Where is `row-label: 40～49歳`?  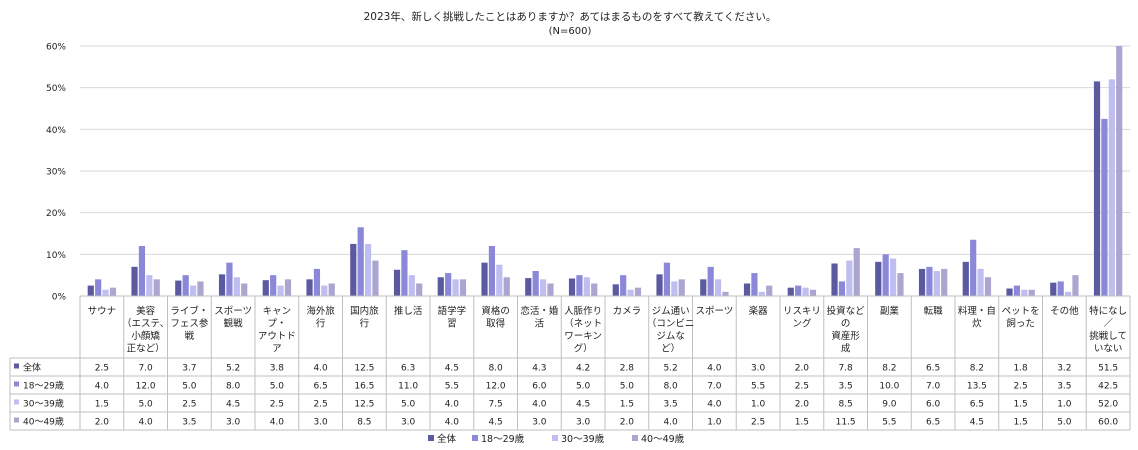
row-label: 40～49歳 is located at coordinates (43, 422).